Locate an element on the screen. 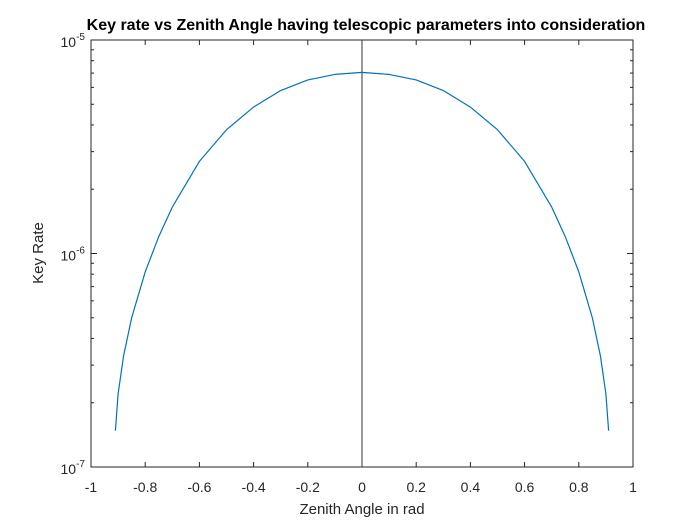 This screenshot has height=525, width=700. x-tick-label: -0.8 is located at coordinates (145, 487).